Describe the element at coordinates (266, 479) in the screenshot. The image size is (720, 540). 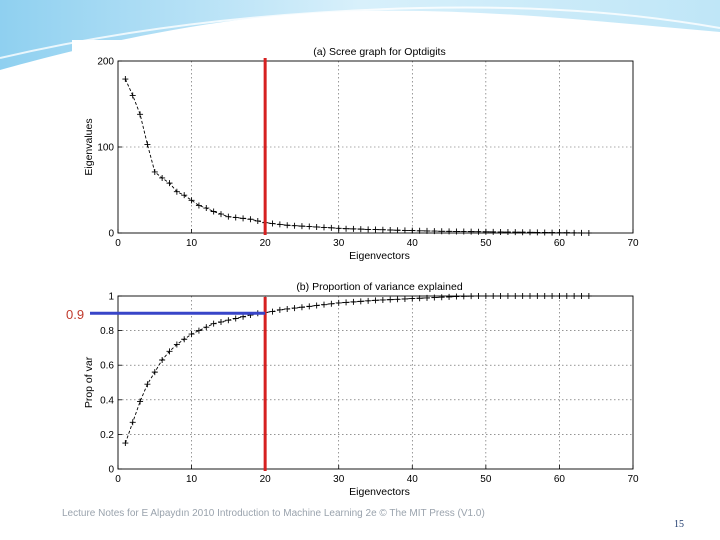
I see `x-tick-label: 20` at that location.